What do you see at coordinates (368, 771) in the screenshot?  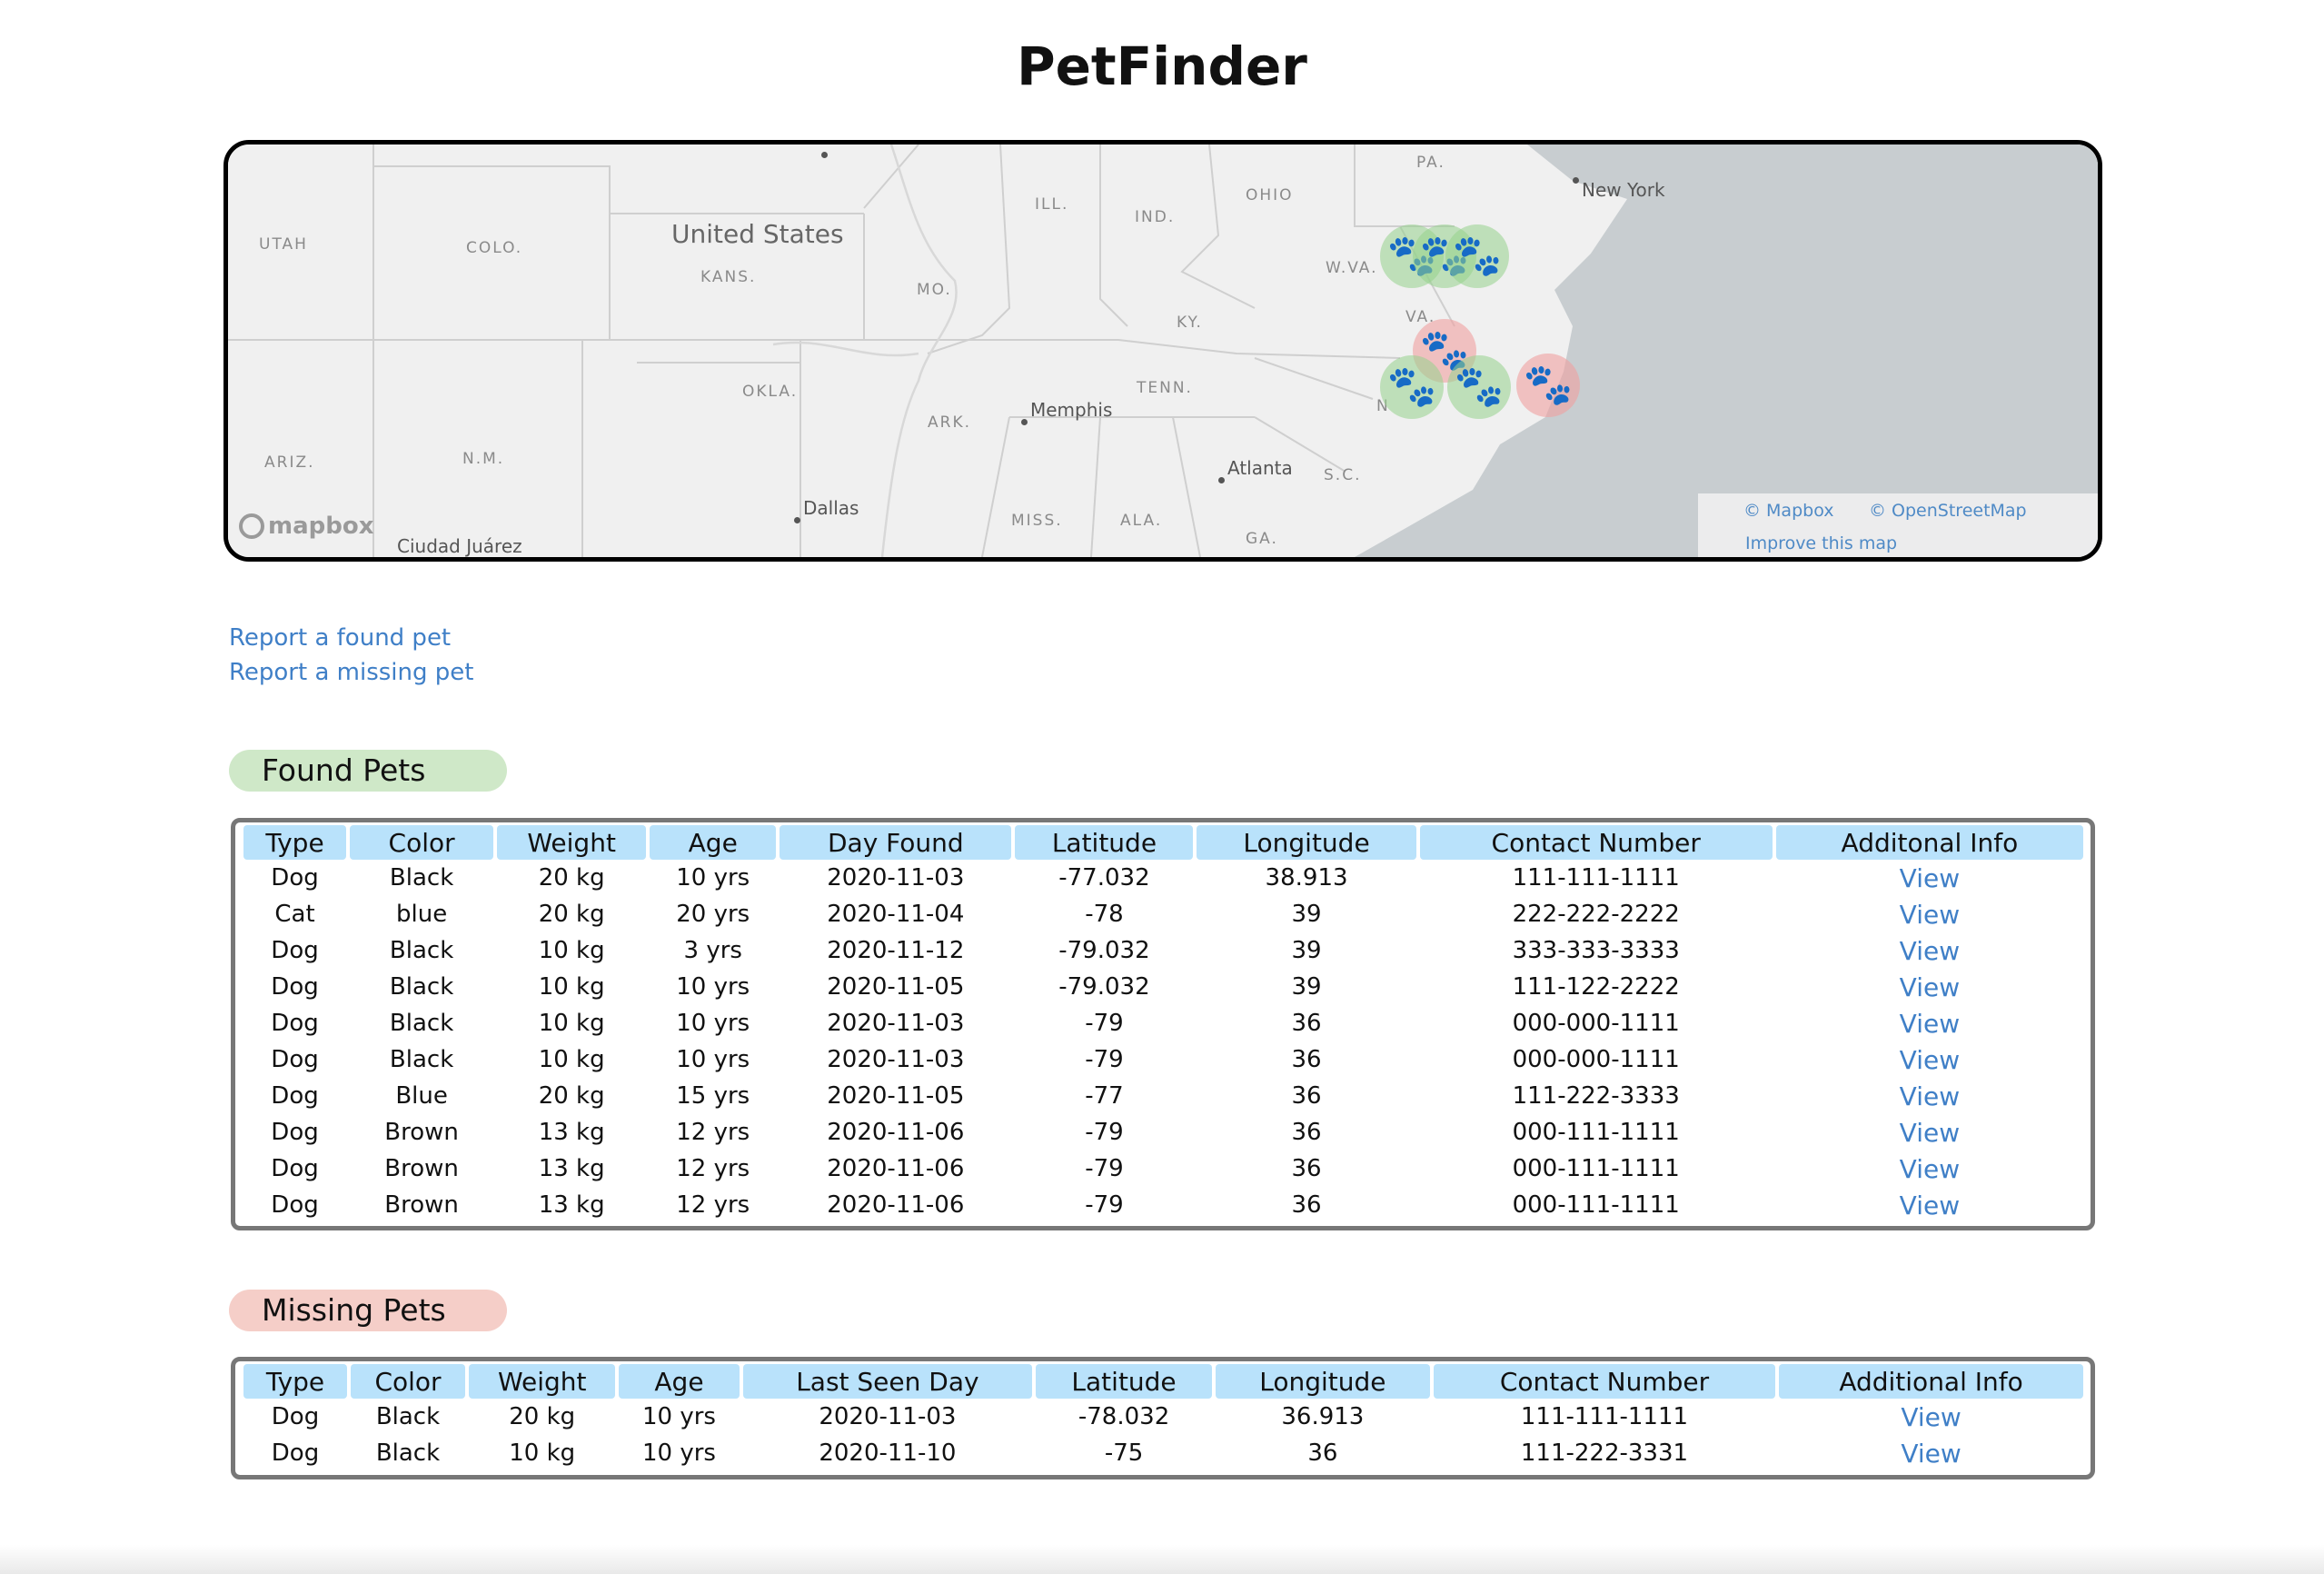 I see `found-pets-heading: Found Pets` at bounding box center [368, 771].